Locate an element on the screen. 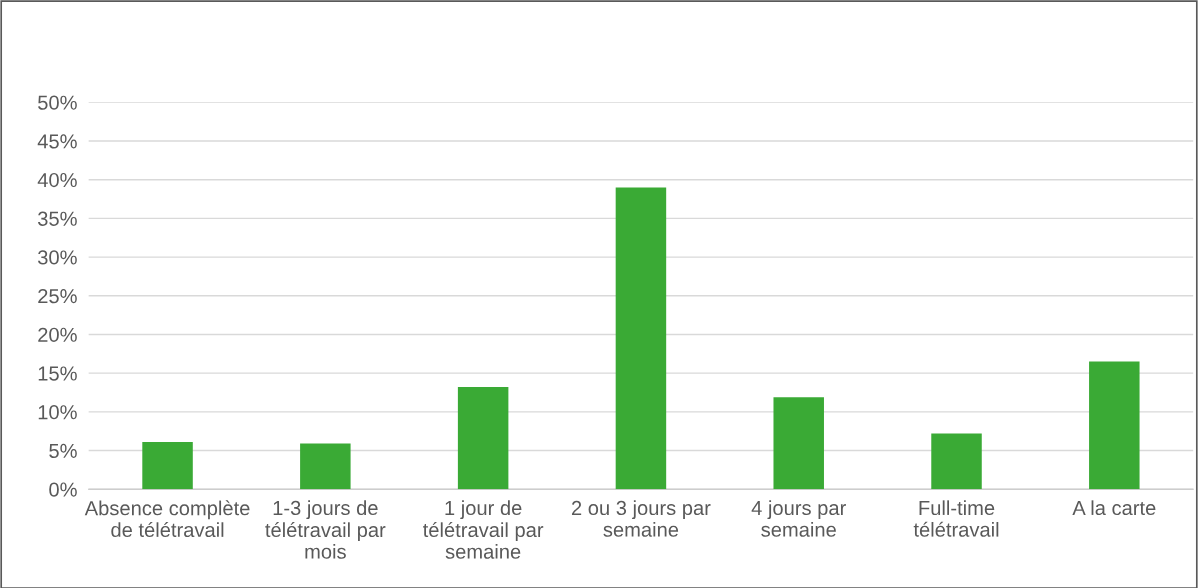 This screenshot has height=588, width=1198. y-tick-label: 30% is located at coordinates (57, 257).